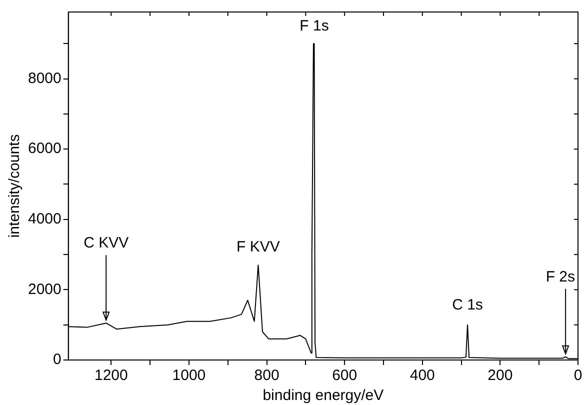 Image resolution: width=585 pixels, height=405 pixels. I want to click on y-axis-title: intensity/counts, so click(15, 186).